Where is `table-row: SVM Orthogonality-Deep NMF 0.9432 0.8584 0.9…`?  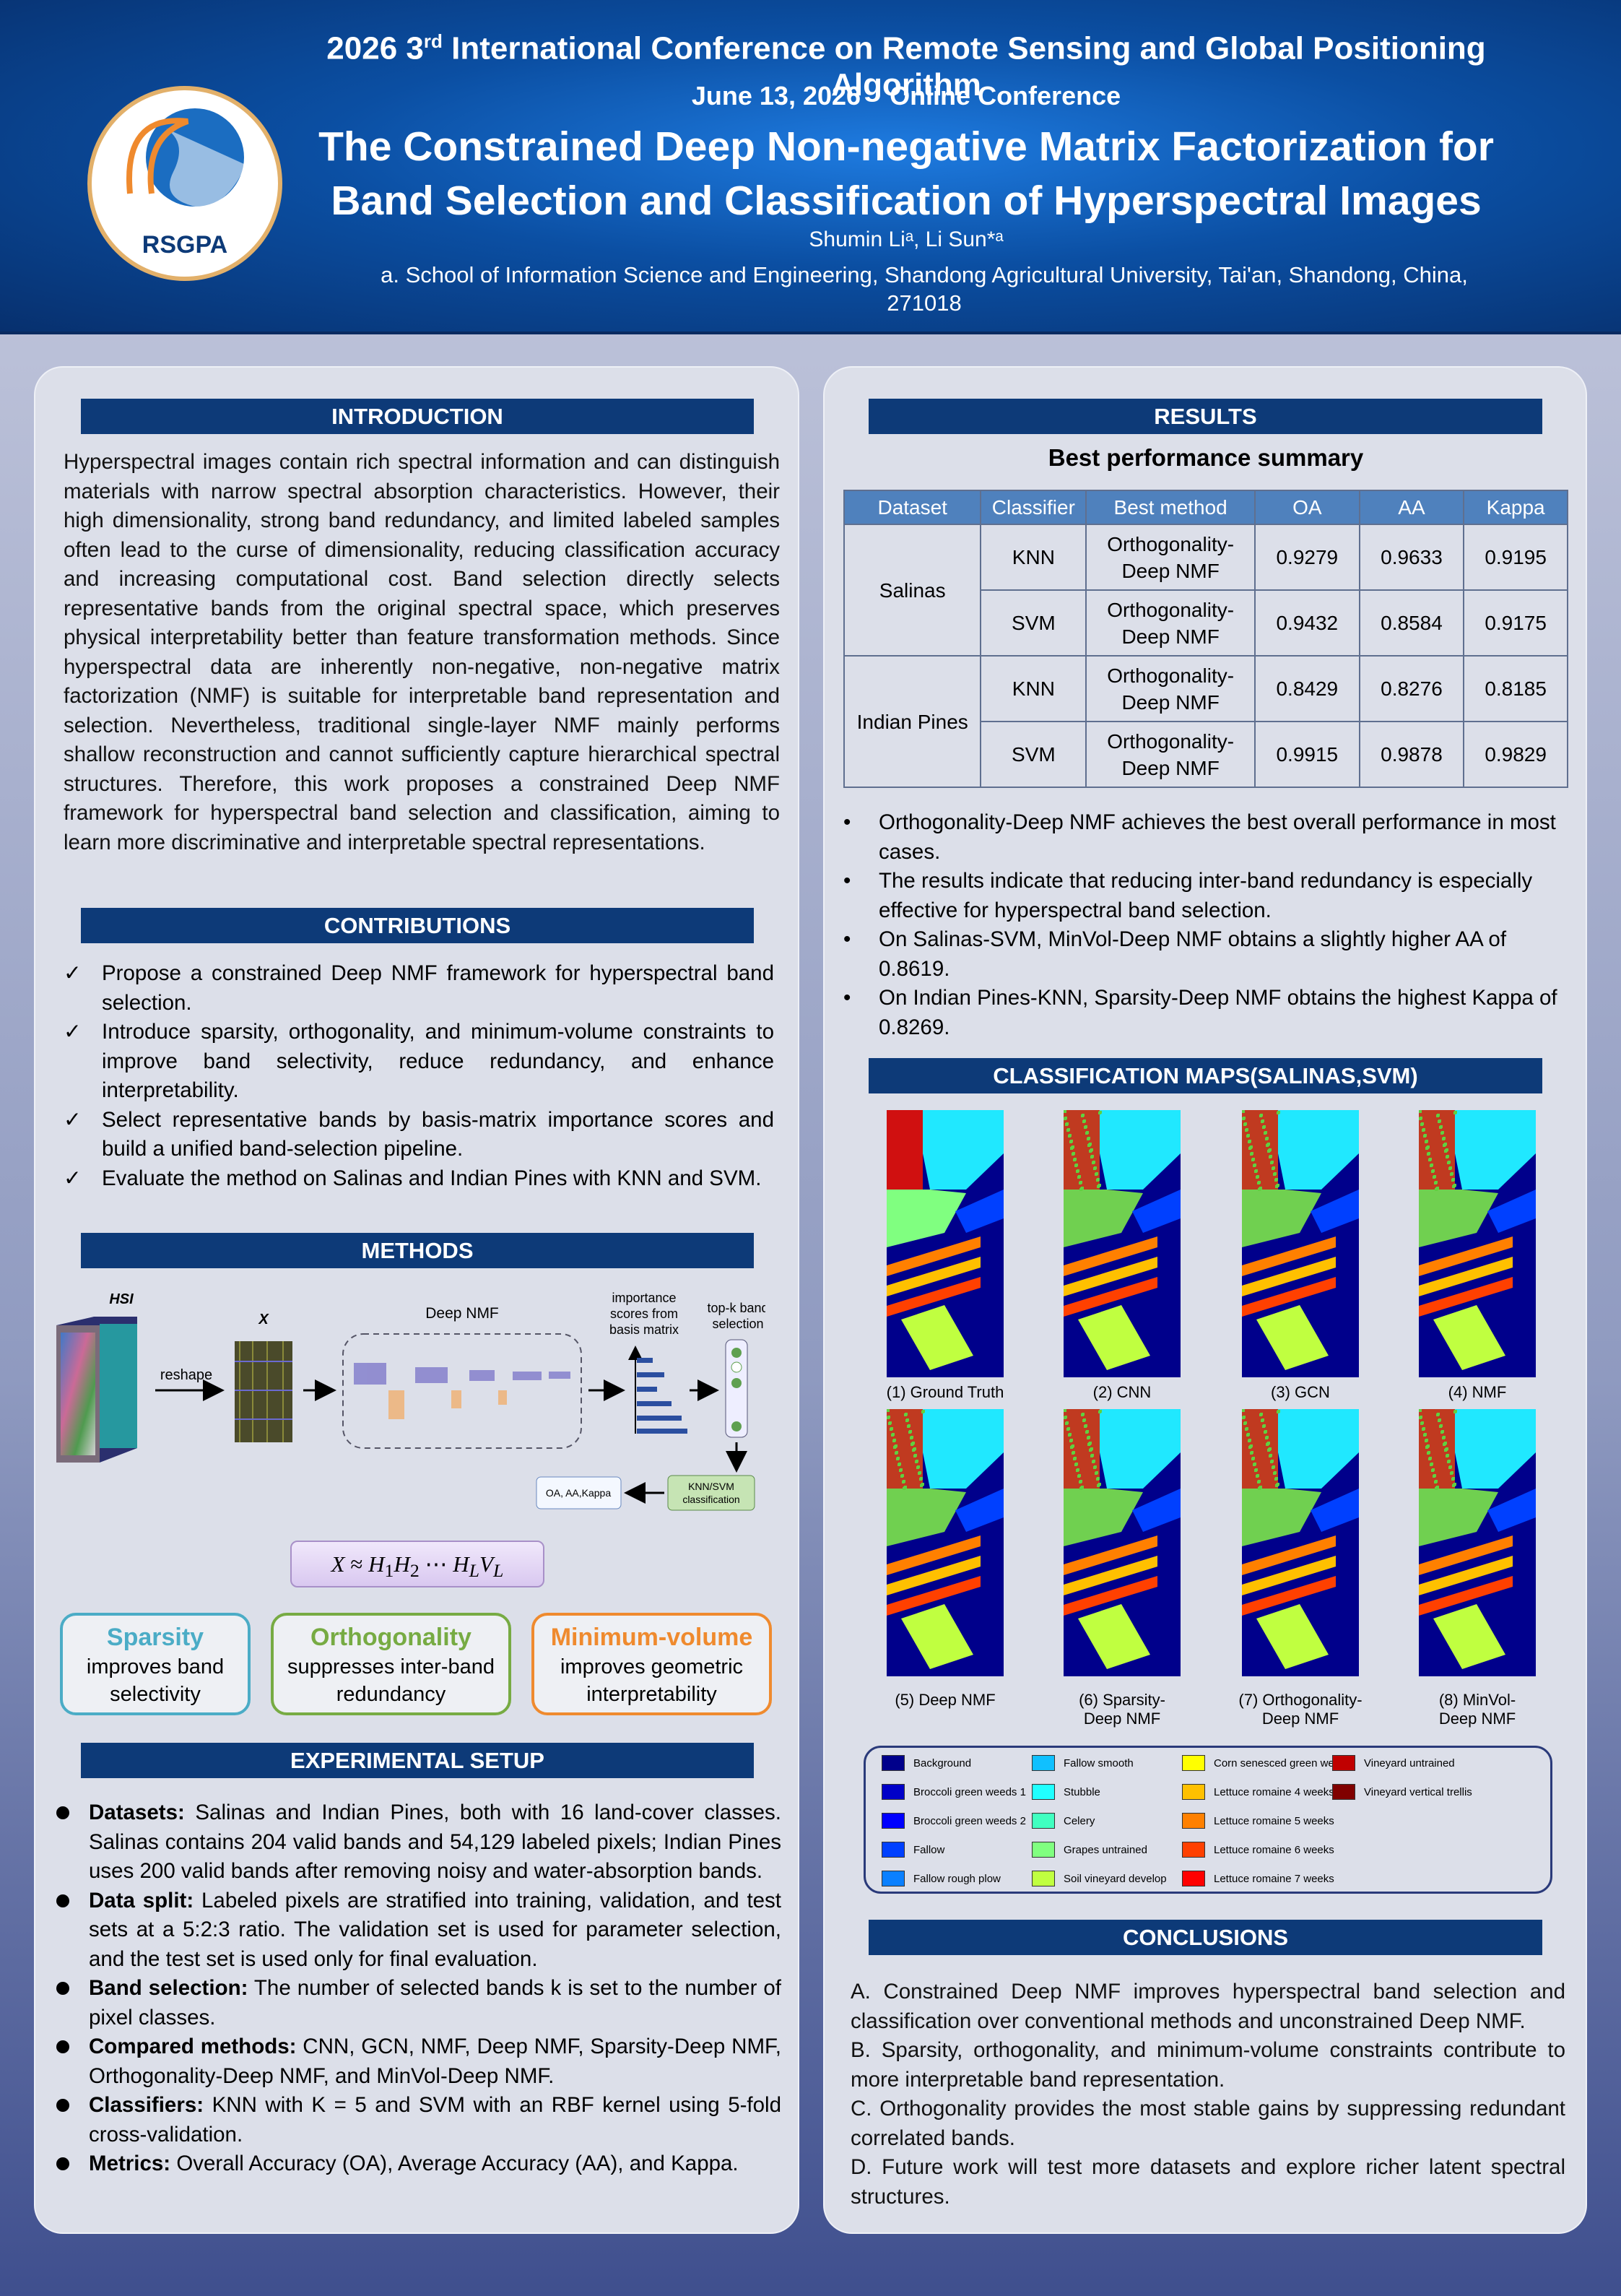 table-row: SVM Orthogonality-Deep NMF 0.9432 0.8584 0.9… is located at coordinates (1206, 623).